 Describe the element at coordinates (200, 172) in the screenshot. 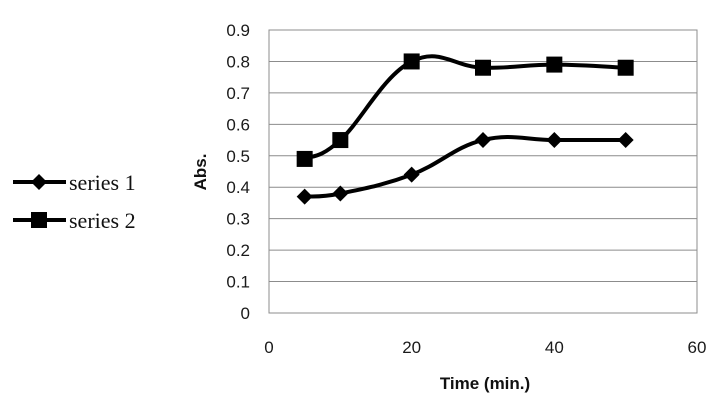

I see `y-axis-title: Abs.` at that location.